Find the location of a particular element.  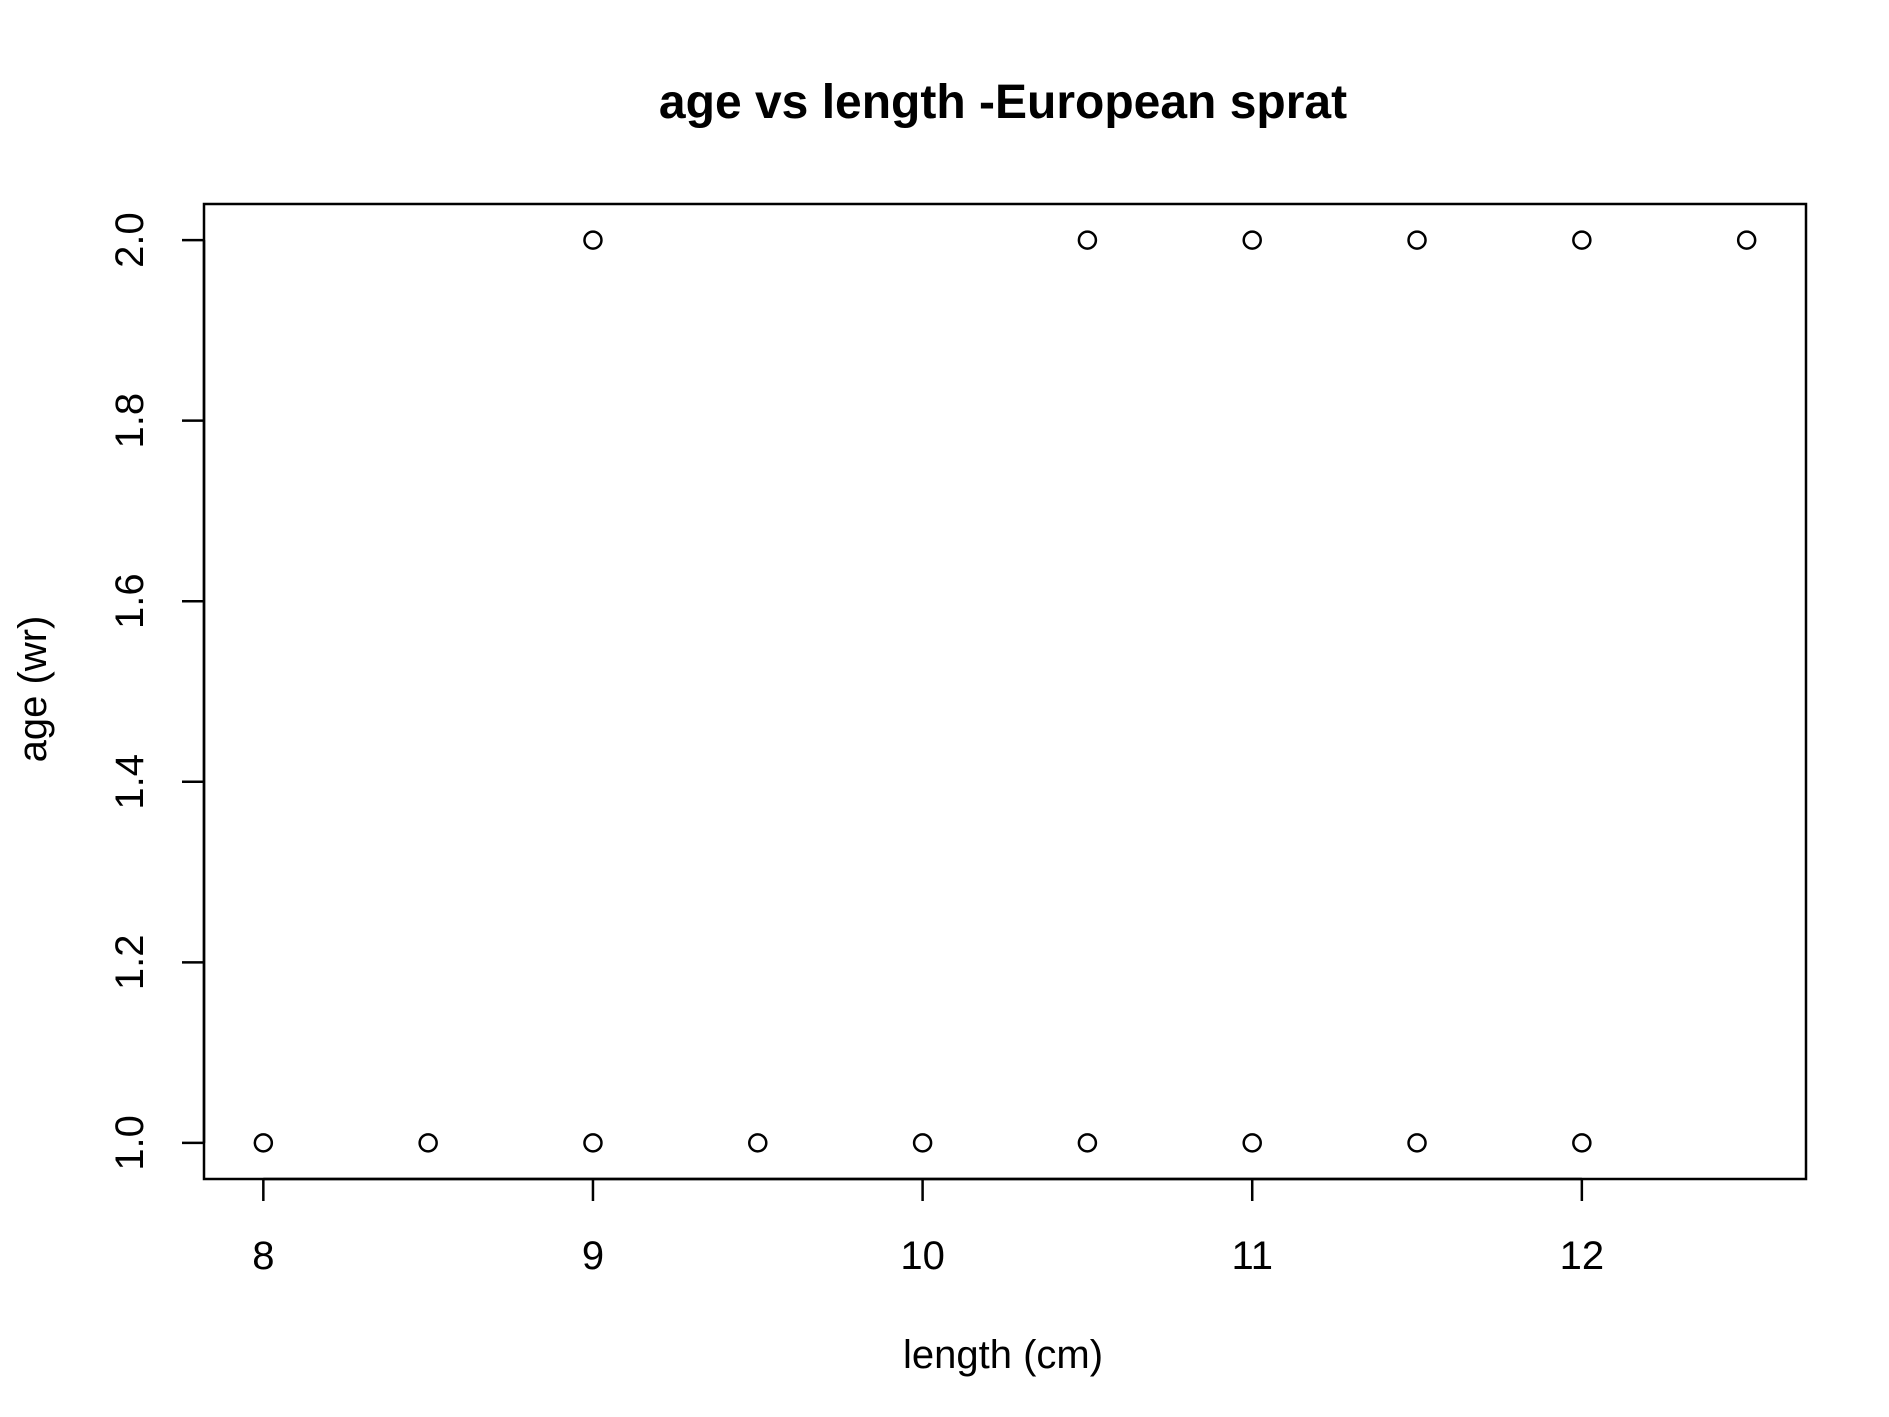

y-tick-label: 1.6 is located at coordinates (130, 601).